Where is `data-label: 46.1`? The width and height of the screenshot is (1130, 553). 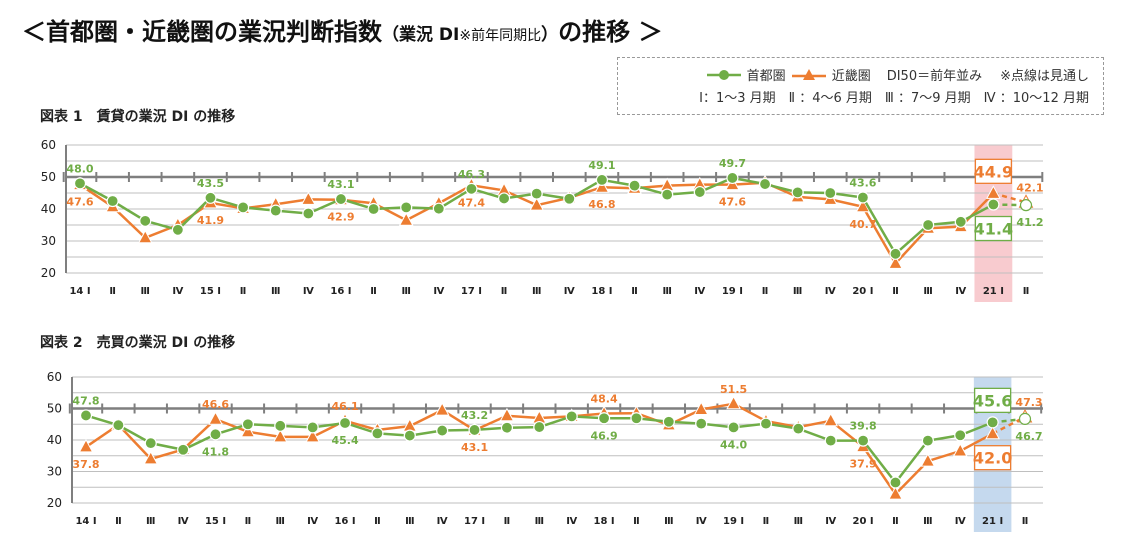
data-label: 46.1 is located at coordinates (344, 406).